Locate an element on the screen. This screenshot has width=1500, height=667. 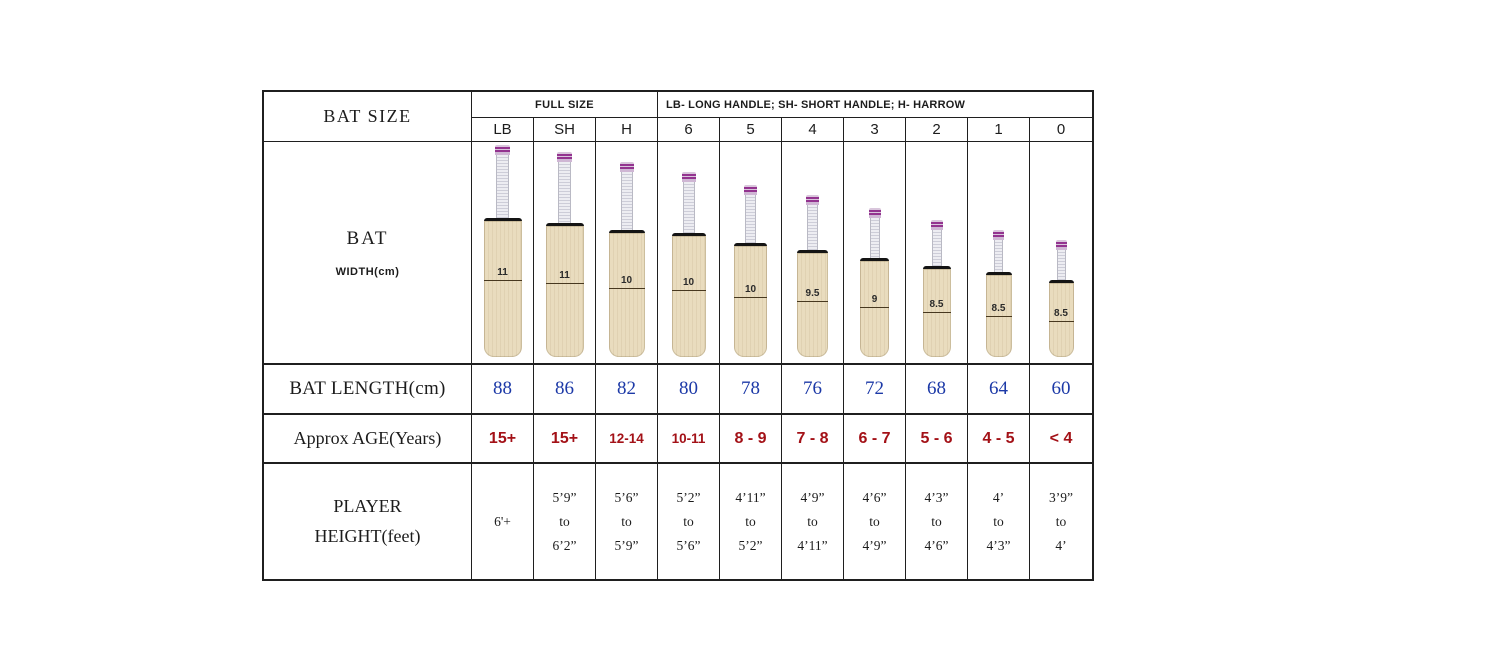
age-value: 6 - 7 is located at coordinates (875, 439).